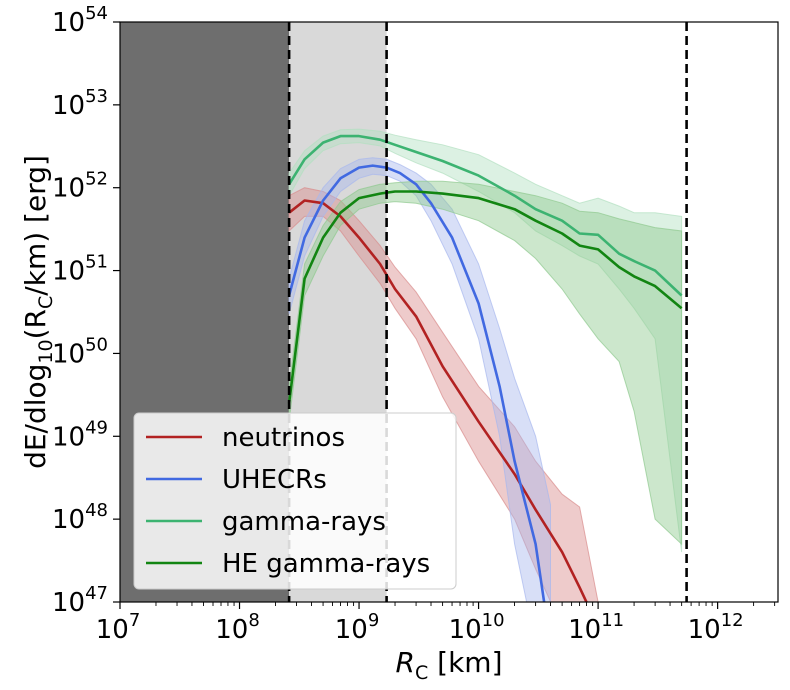  I want to click on x-tick-label-0: 10⁷, so click(118, 627).